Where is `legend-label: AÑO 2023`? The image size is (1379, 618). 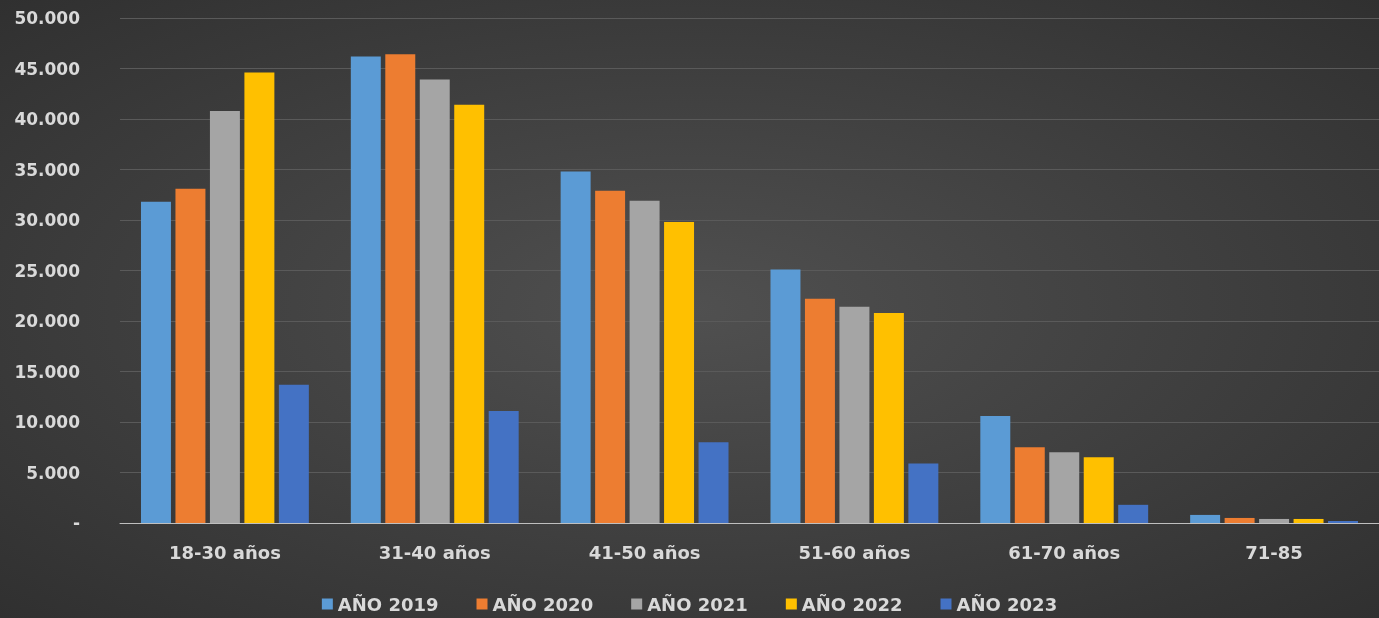 legend-label: AÑO 2023 is located at coordinates (1007, 603).